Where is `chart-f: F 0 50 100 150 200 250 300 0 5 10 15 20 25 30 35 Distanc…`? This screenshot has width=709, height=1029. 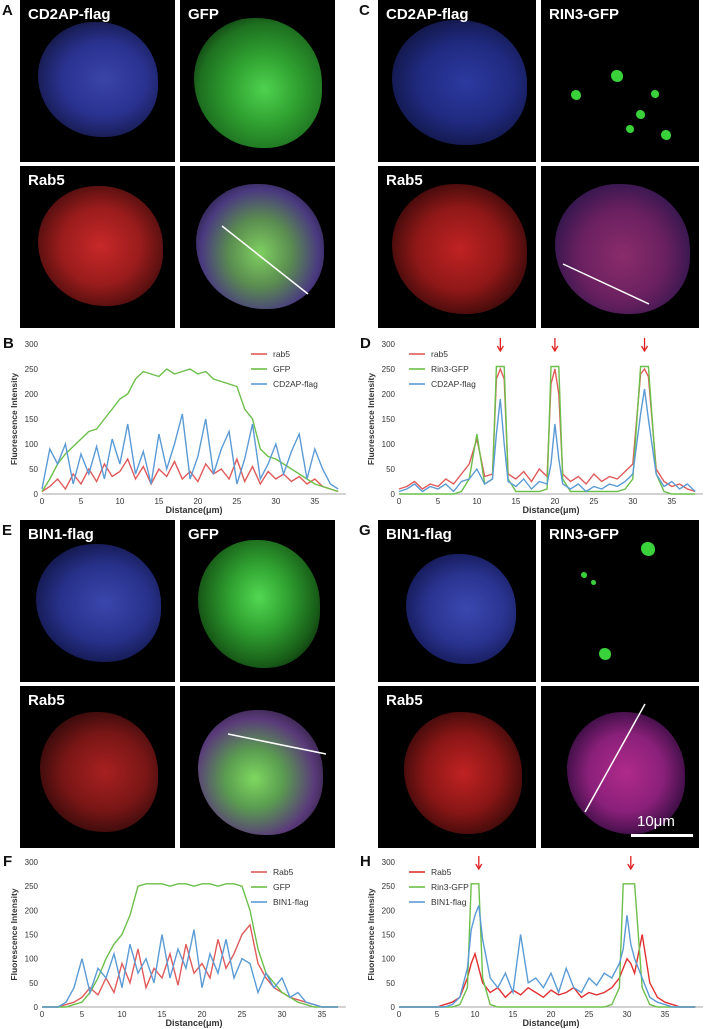 chart-f: F 0 50 100 150 200 250 300 0 5 10 15 20 25 30 35 Distanc… is located at coordinates (174, 940).